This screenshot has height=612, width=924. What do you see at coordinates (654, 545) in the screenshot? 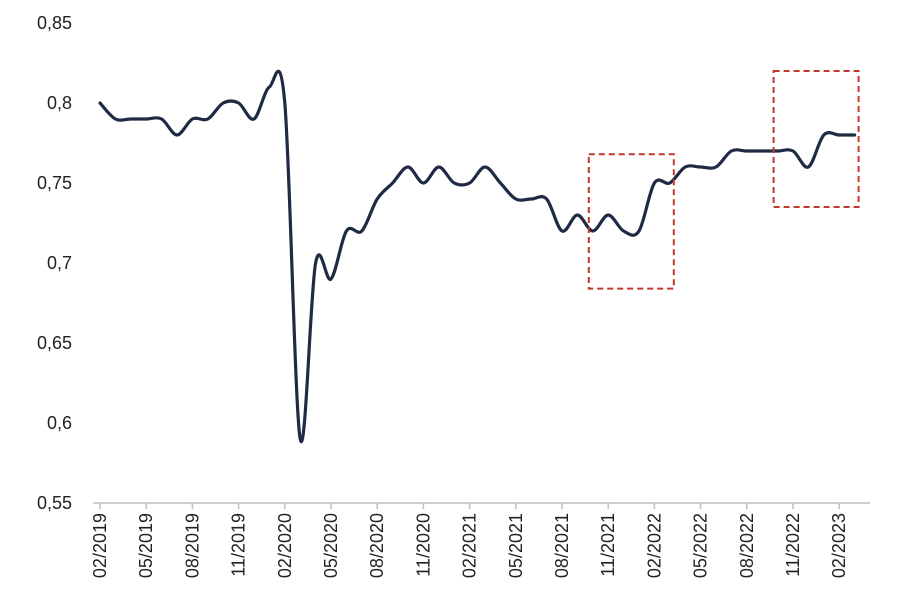
I see `x-tick-label: 02/2022` at bounding box center [654, 545].